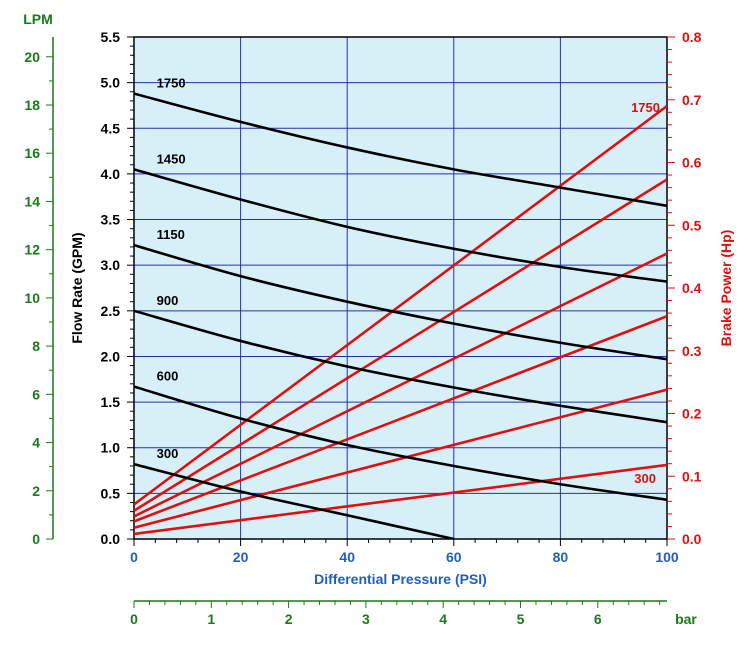 The height and width of the screenshot is (648, 750). What do you see at coordinates (111, 37) in the screenshot?
I see `gpm-tick-label: 5.5` at bounding box center [111, 37].